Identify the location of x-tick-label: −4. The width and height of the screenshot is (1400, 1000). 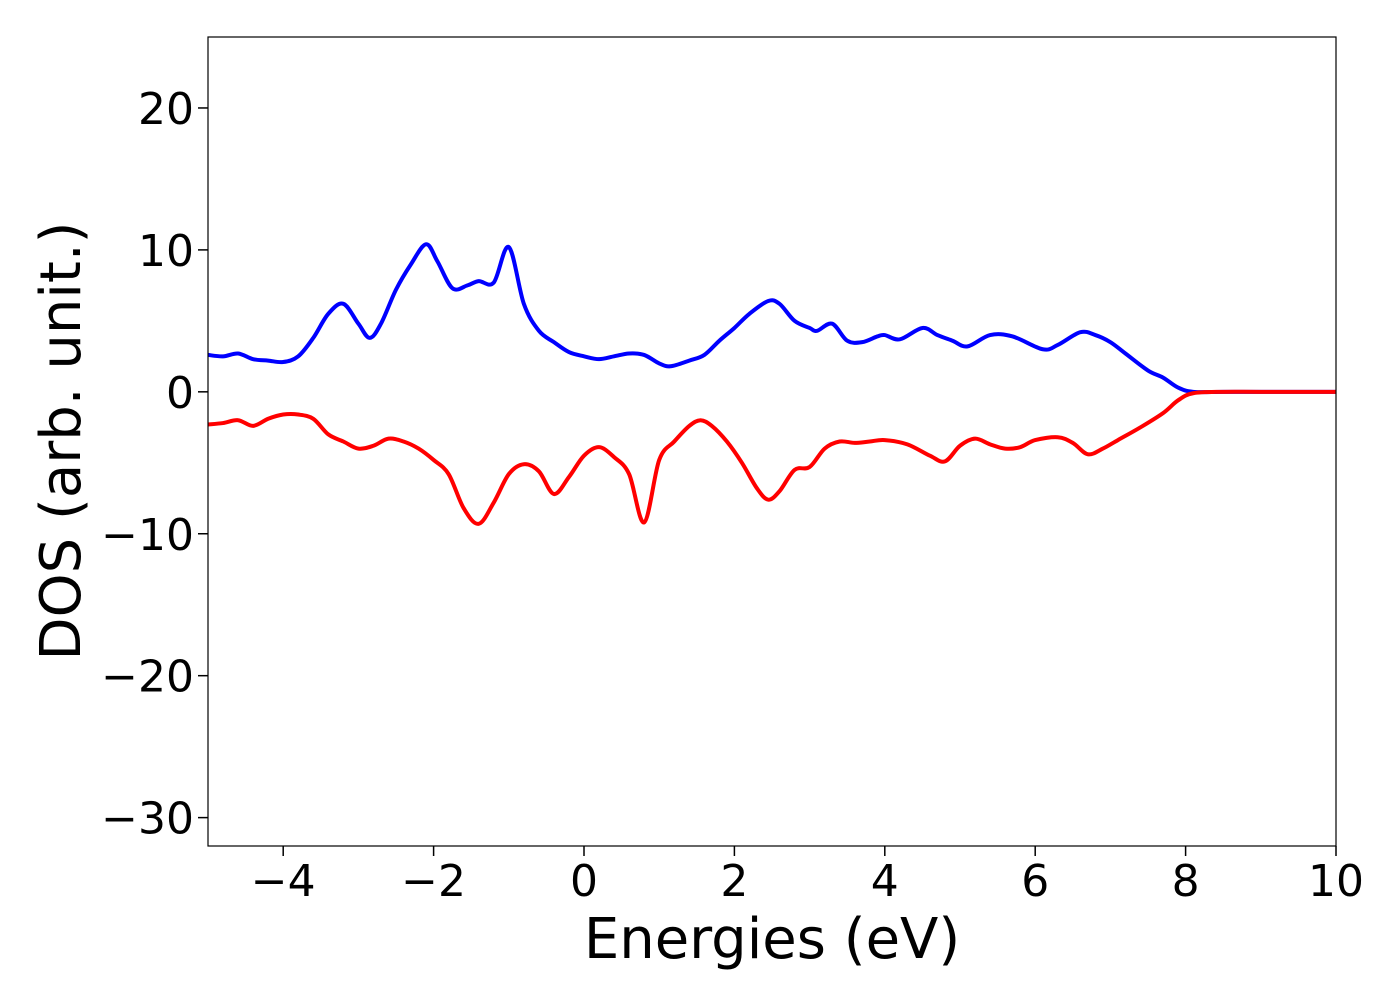
(283, 881).